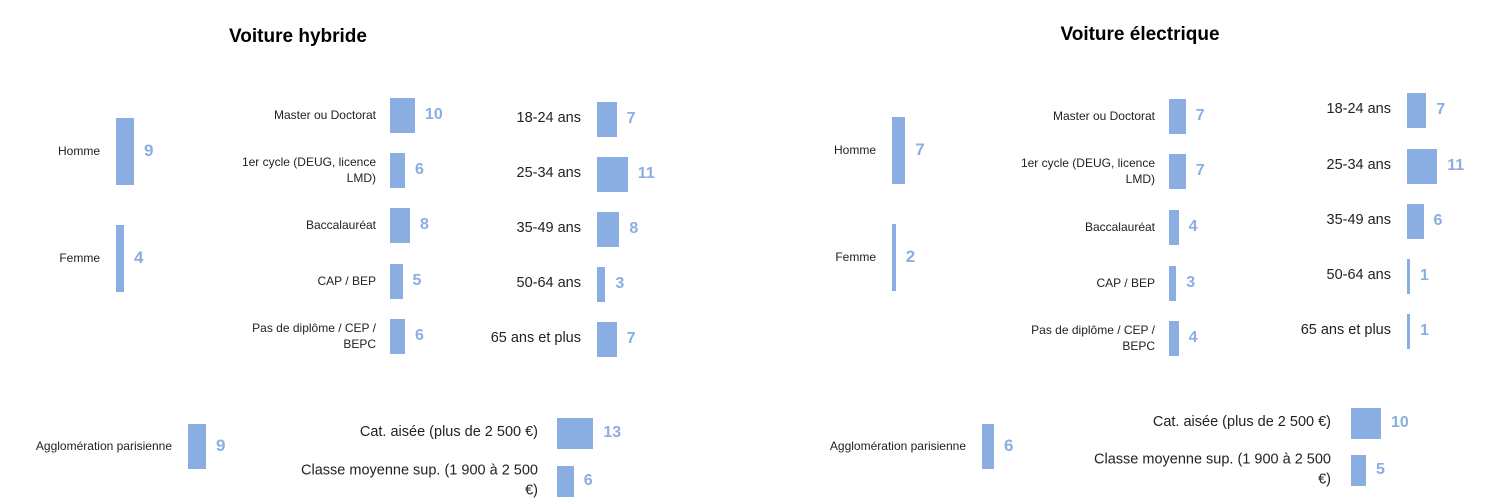 The width and height of the screenshot is (1500, 501). What do you see at coordinates (620, 283) in the screenshot?
I see `value-label-age: 3` at bounding box center [620, 283].